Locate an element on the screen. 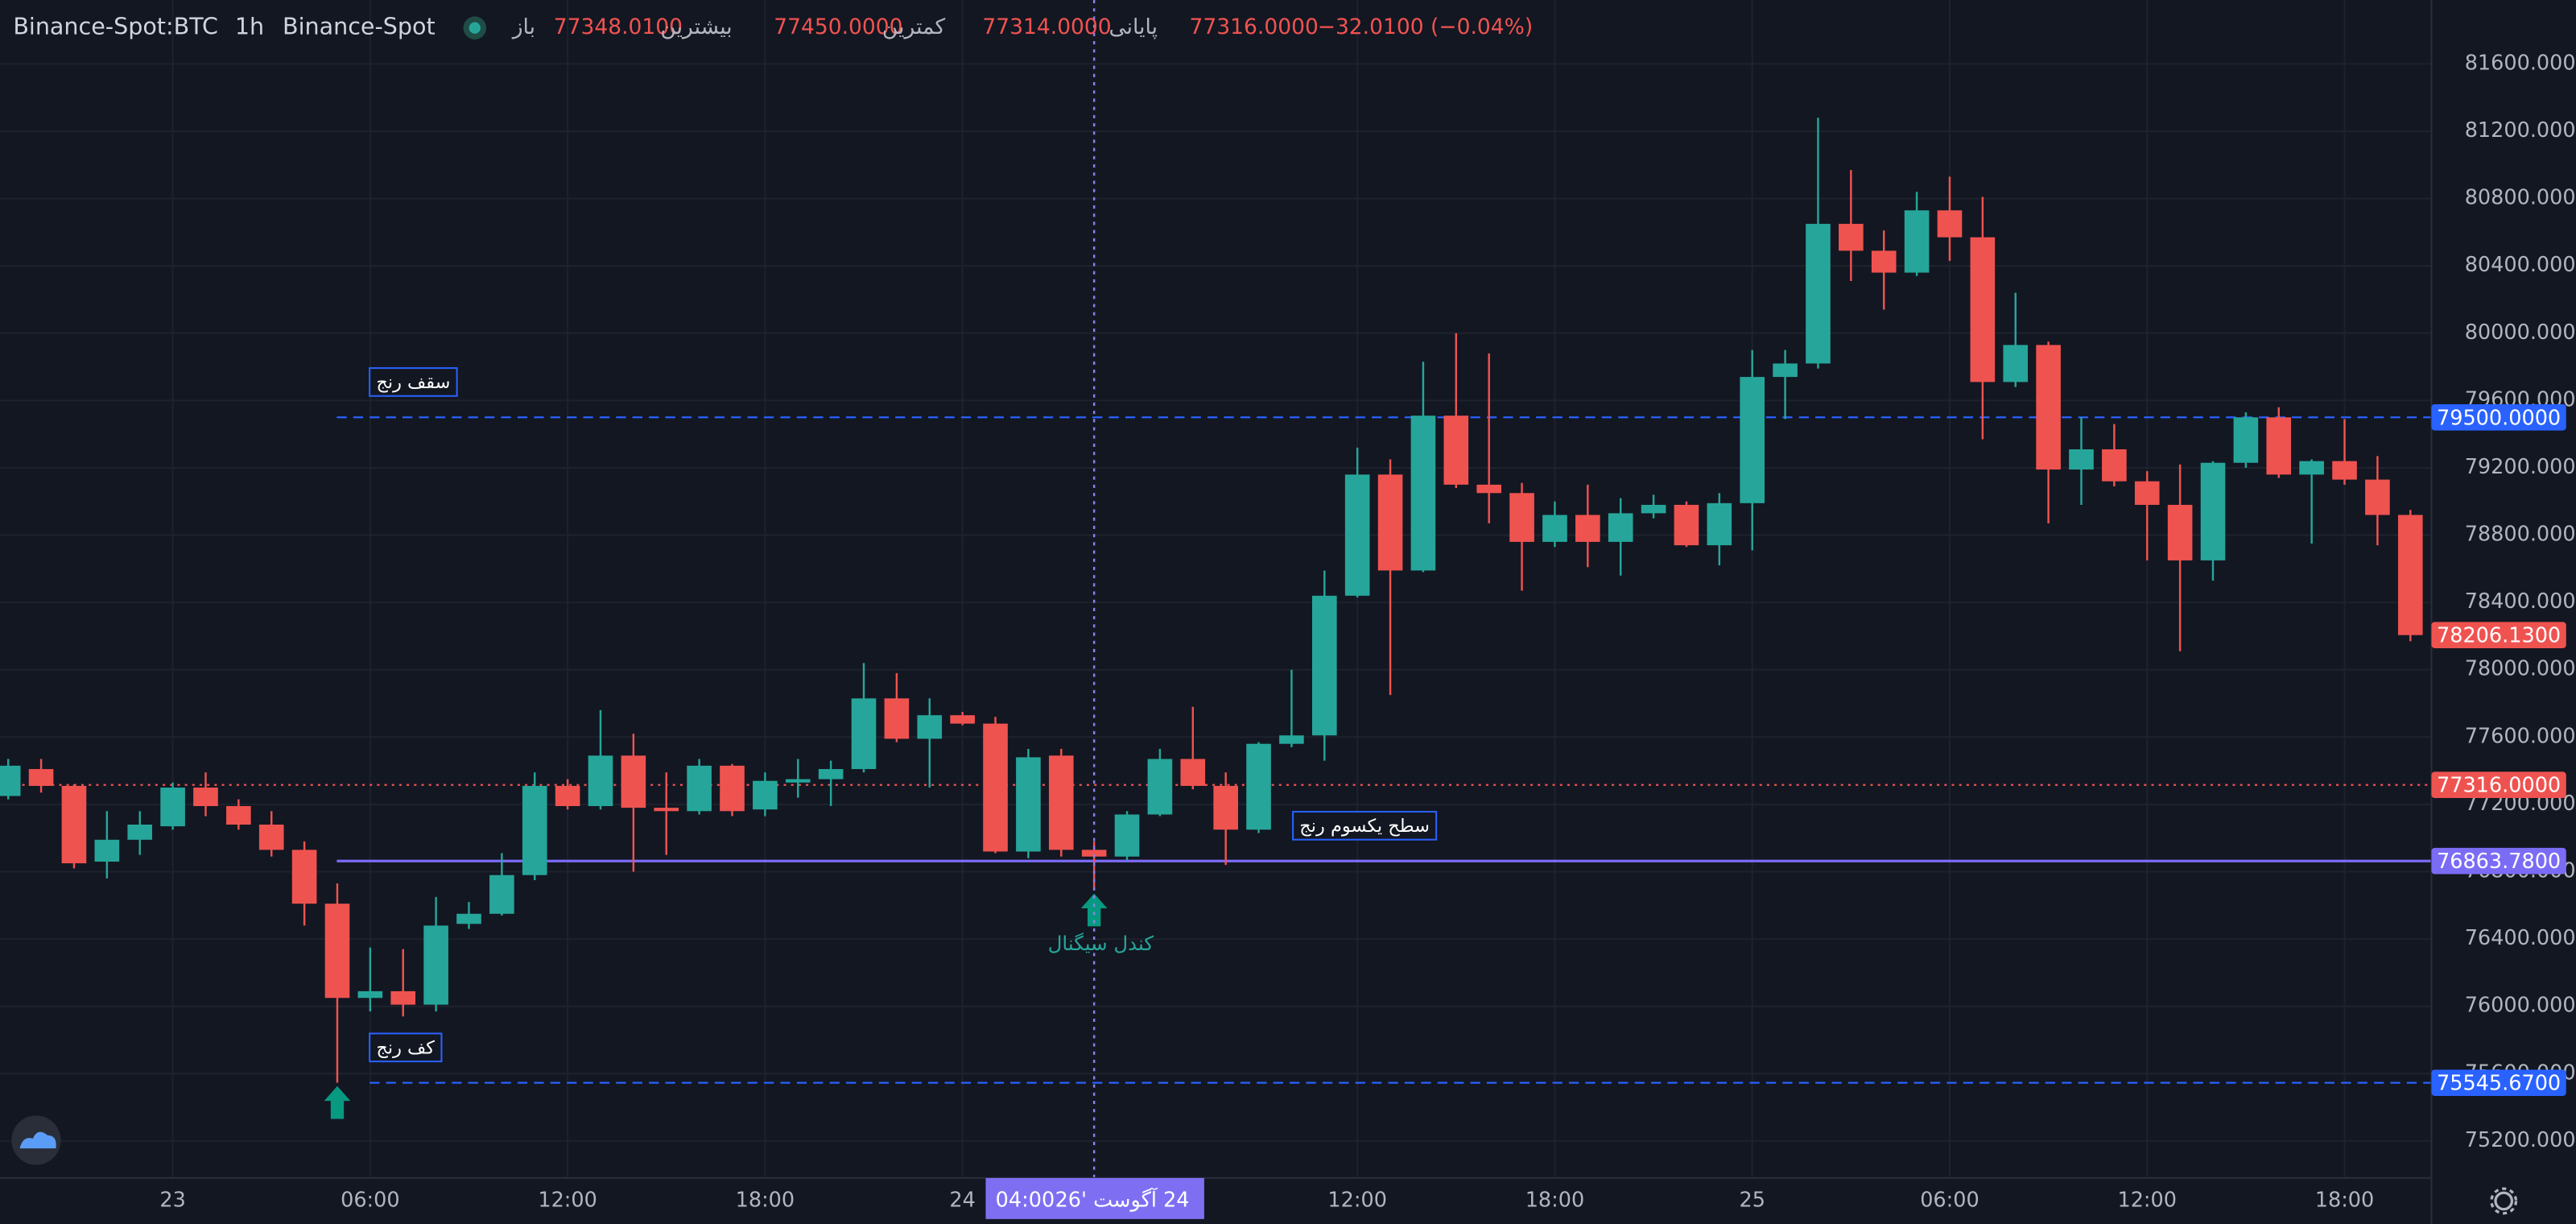 The image size is (2576, 1224). y-tick-label: 80800.0000 is located at coordinates (2520, 198).